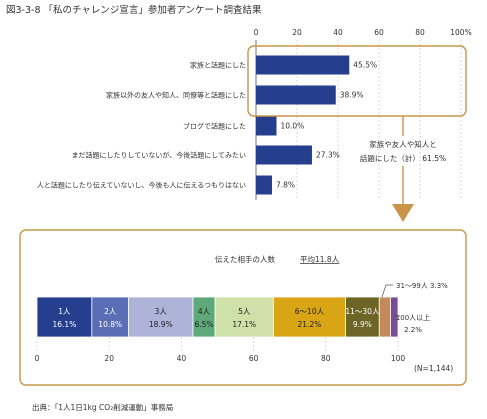 Image resolution: width=487 pixels, height=419 pixels. What do you see at coordinates (363, 32) in the screenshot?
I see `top-x-axis: 0 20 40 60 80 100%` at bounding box center [363, 32].